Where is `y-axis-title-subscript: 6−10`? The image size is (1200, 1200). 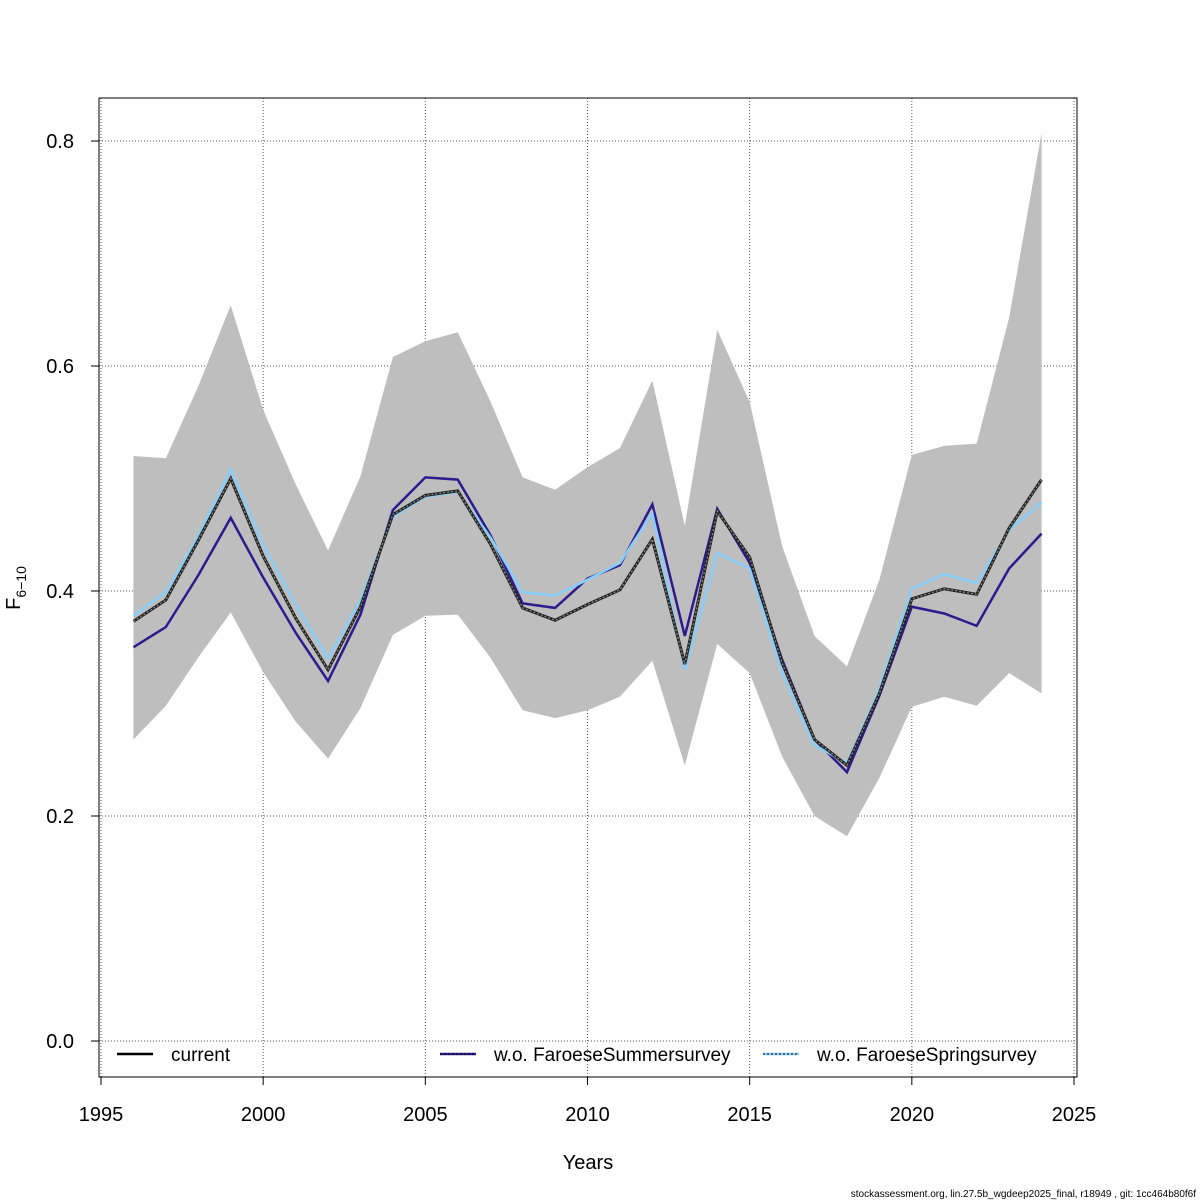
y-axis-title-subscript: 6−10 is located at coordinates (21, 582).